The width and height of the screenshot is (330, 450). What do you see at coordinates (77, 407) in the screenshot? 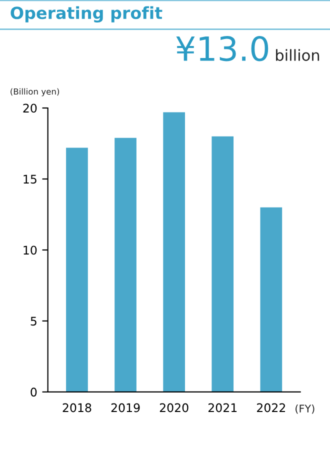
I see `x-tick-label: 2018` at bounding box center [77, 407].